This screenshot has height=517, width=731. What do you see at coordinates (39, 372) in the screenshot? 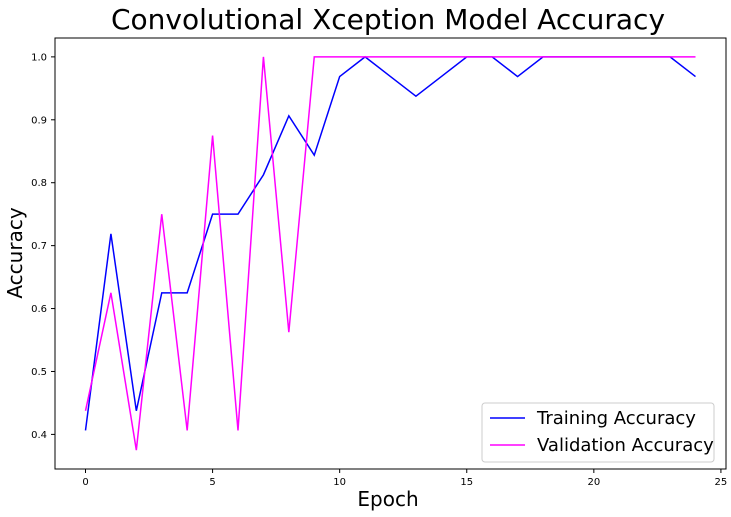
I see `y-tick-label: 0.5` at bounding box center [39, 372].